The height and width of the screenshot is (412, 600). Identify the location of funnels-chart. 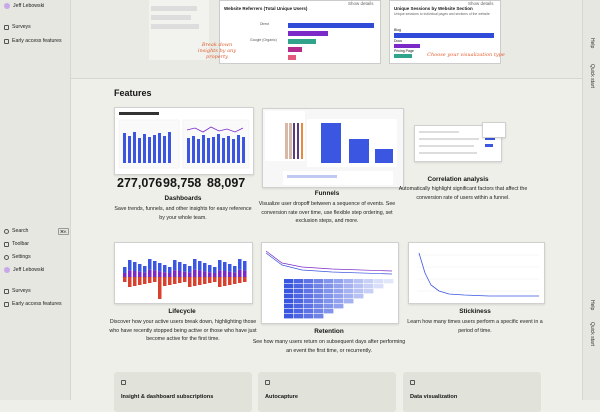
(331, 148).